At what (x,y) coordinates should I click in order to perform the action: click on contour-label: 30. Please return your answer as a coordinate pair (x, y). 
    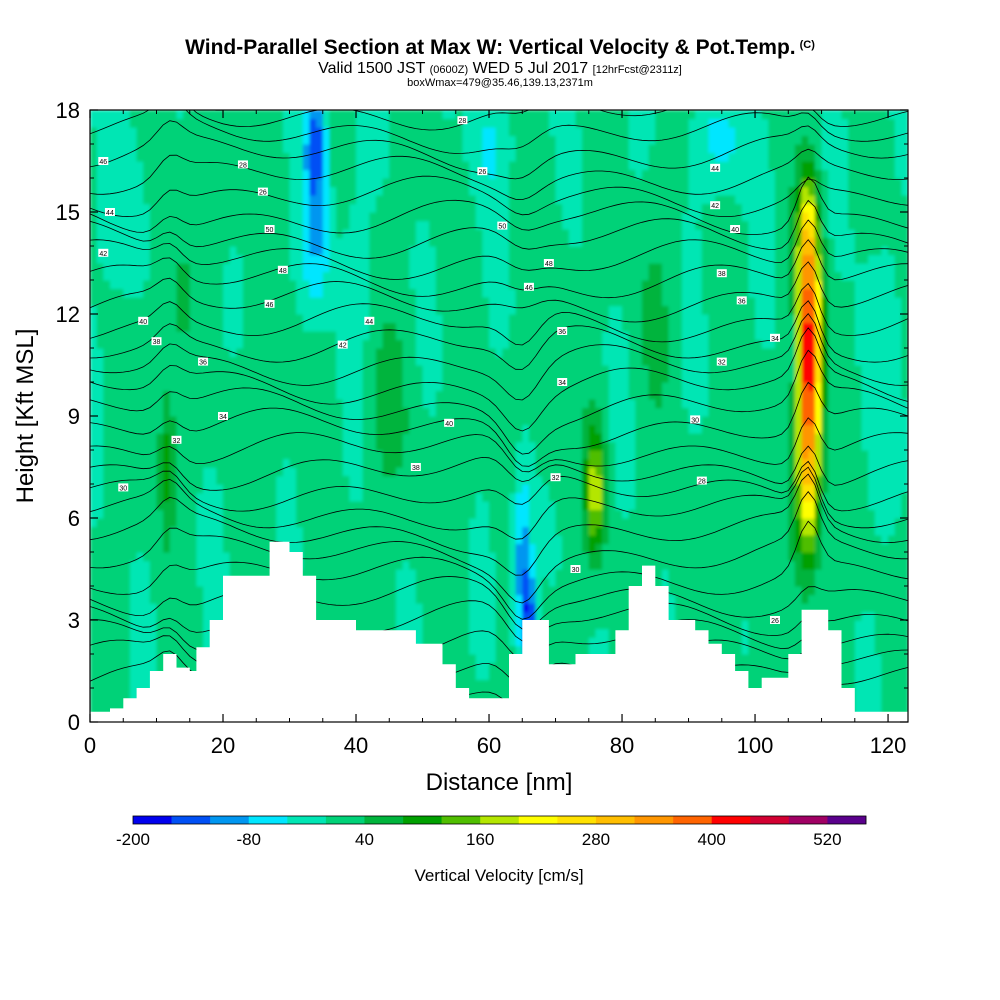
    Looking at the image, I should click on (123, 487).